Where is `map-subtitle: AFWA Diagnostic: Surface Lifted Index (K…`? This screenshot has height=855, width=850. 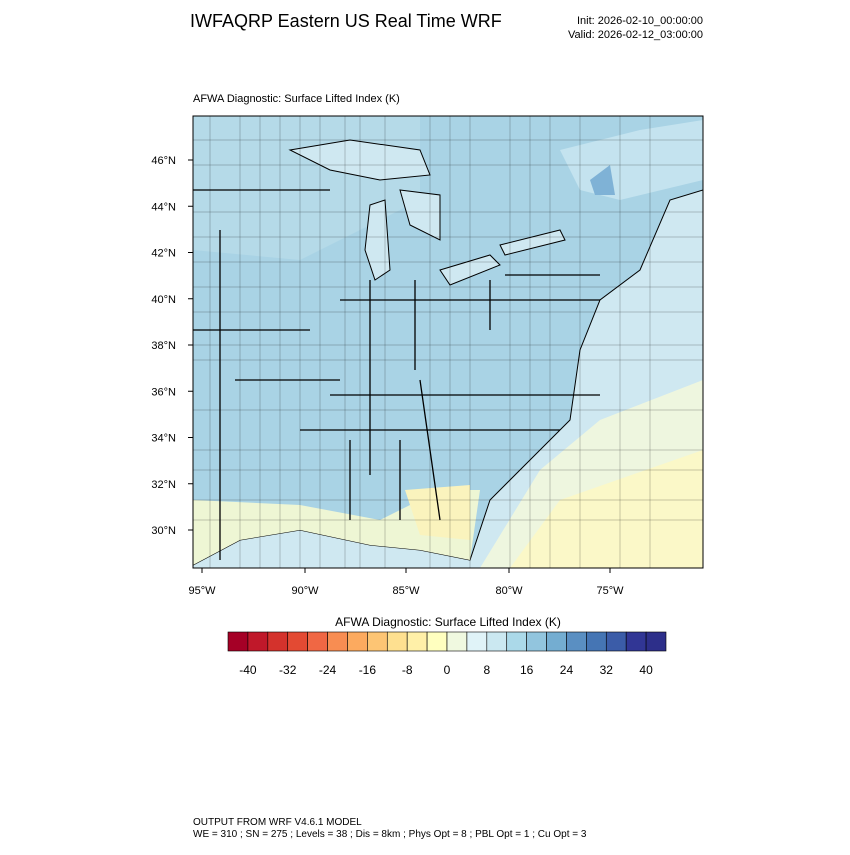 map-subtitle: AFWA Diagnostic: Surface Lifted Index (K… is located at coordinates (296, 99).